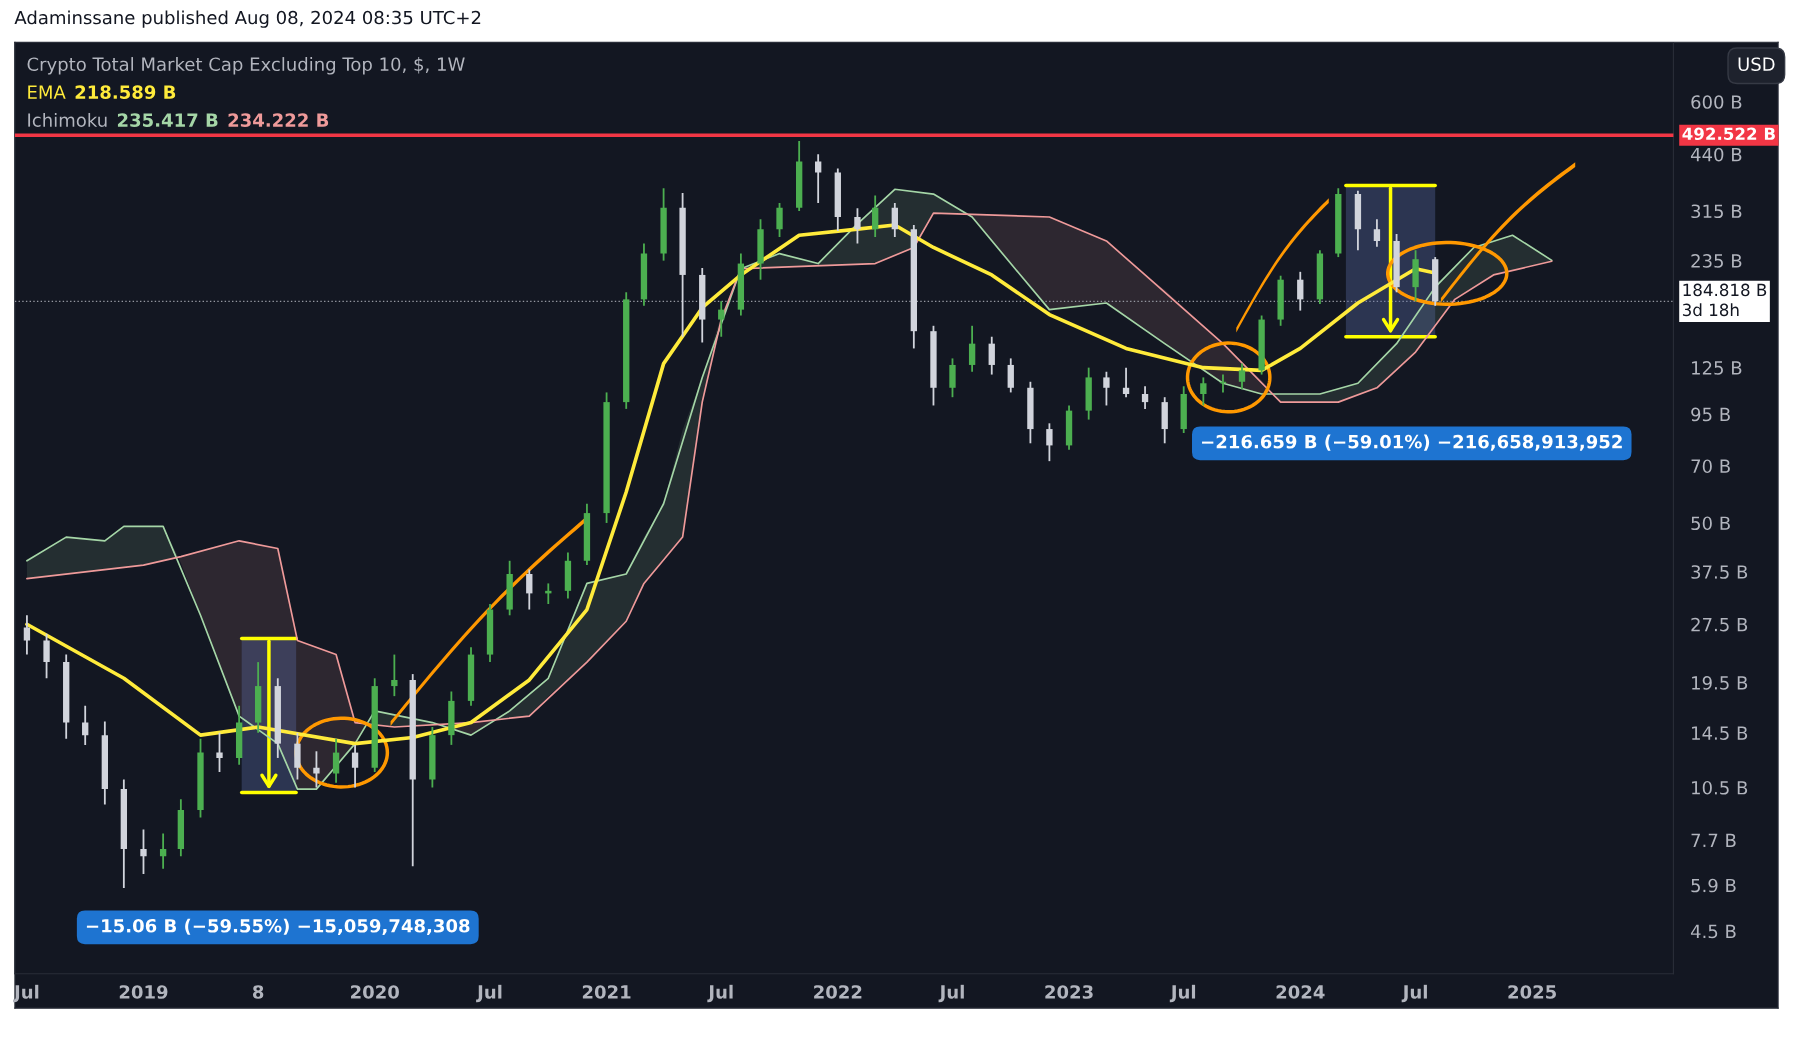 The width and height of the screenshot is (1793, 1063). I want to click on y-tick-label: 50 B, so click(1710, 523).